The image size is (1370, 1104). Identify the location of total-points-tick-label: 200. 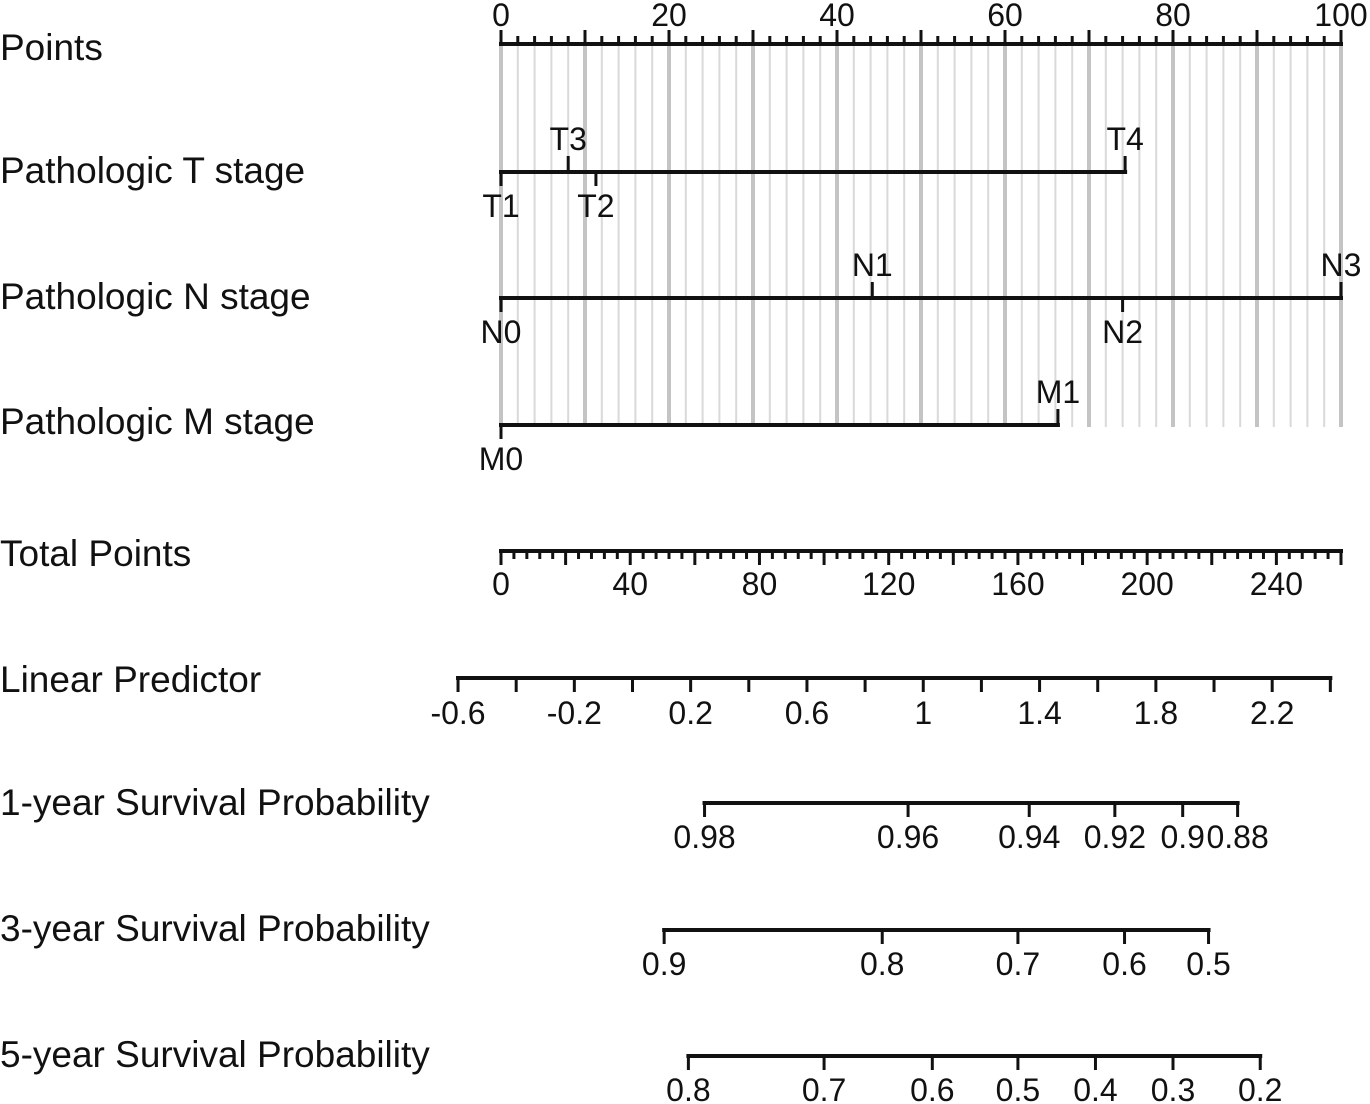
(1146, 584).